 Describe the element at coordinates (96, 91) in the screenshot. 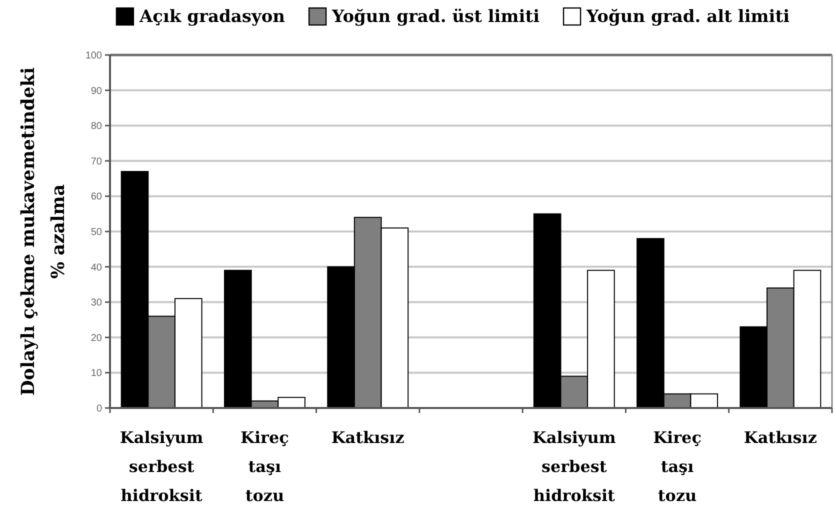

I see `y-tick-label: 90` at that location.